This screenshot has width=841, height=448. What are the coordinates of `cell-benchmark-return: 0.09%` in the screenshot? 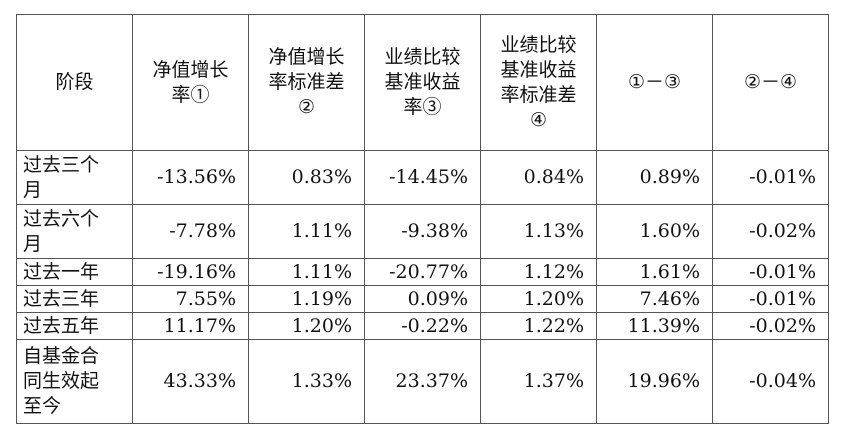 It's located at (422, 299).